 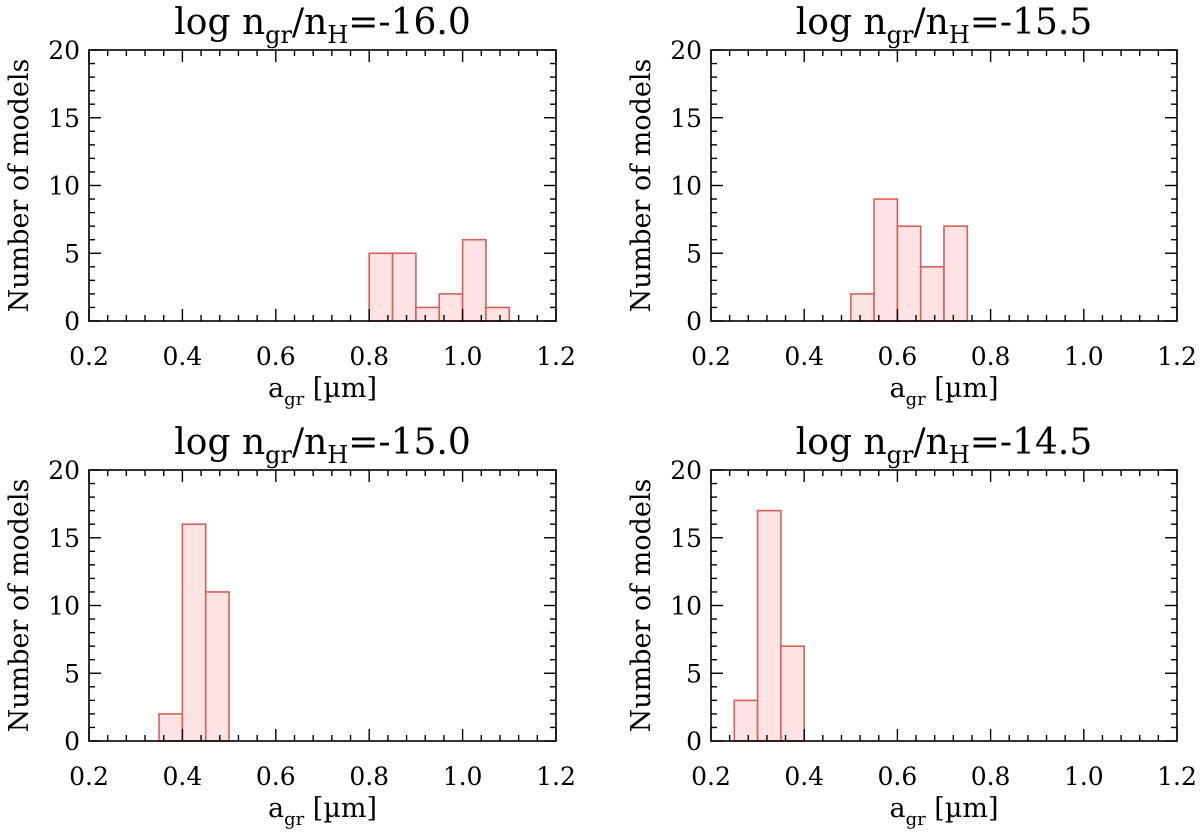 What do you see at coordinates (322, 605) in the screenshot?
I see `plot-frame` at bounding box center [322, 605].